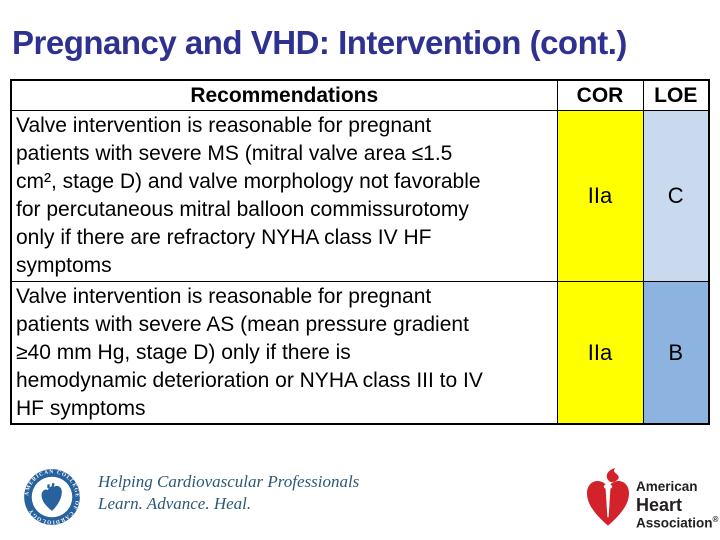  Describe the element at coordinates (229, 481) in the screenshot. I see `acc-tagline-line1: Helping Cardiovascular Professionals` at that location.